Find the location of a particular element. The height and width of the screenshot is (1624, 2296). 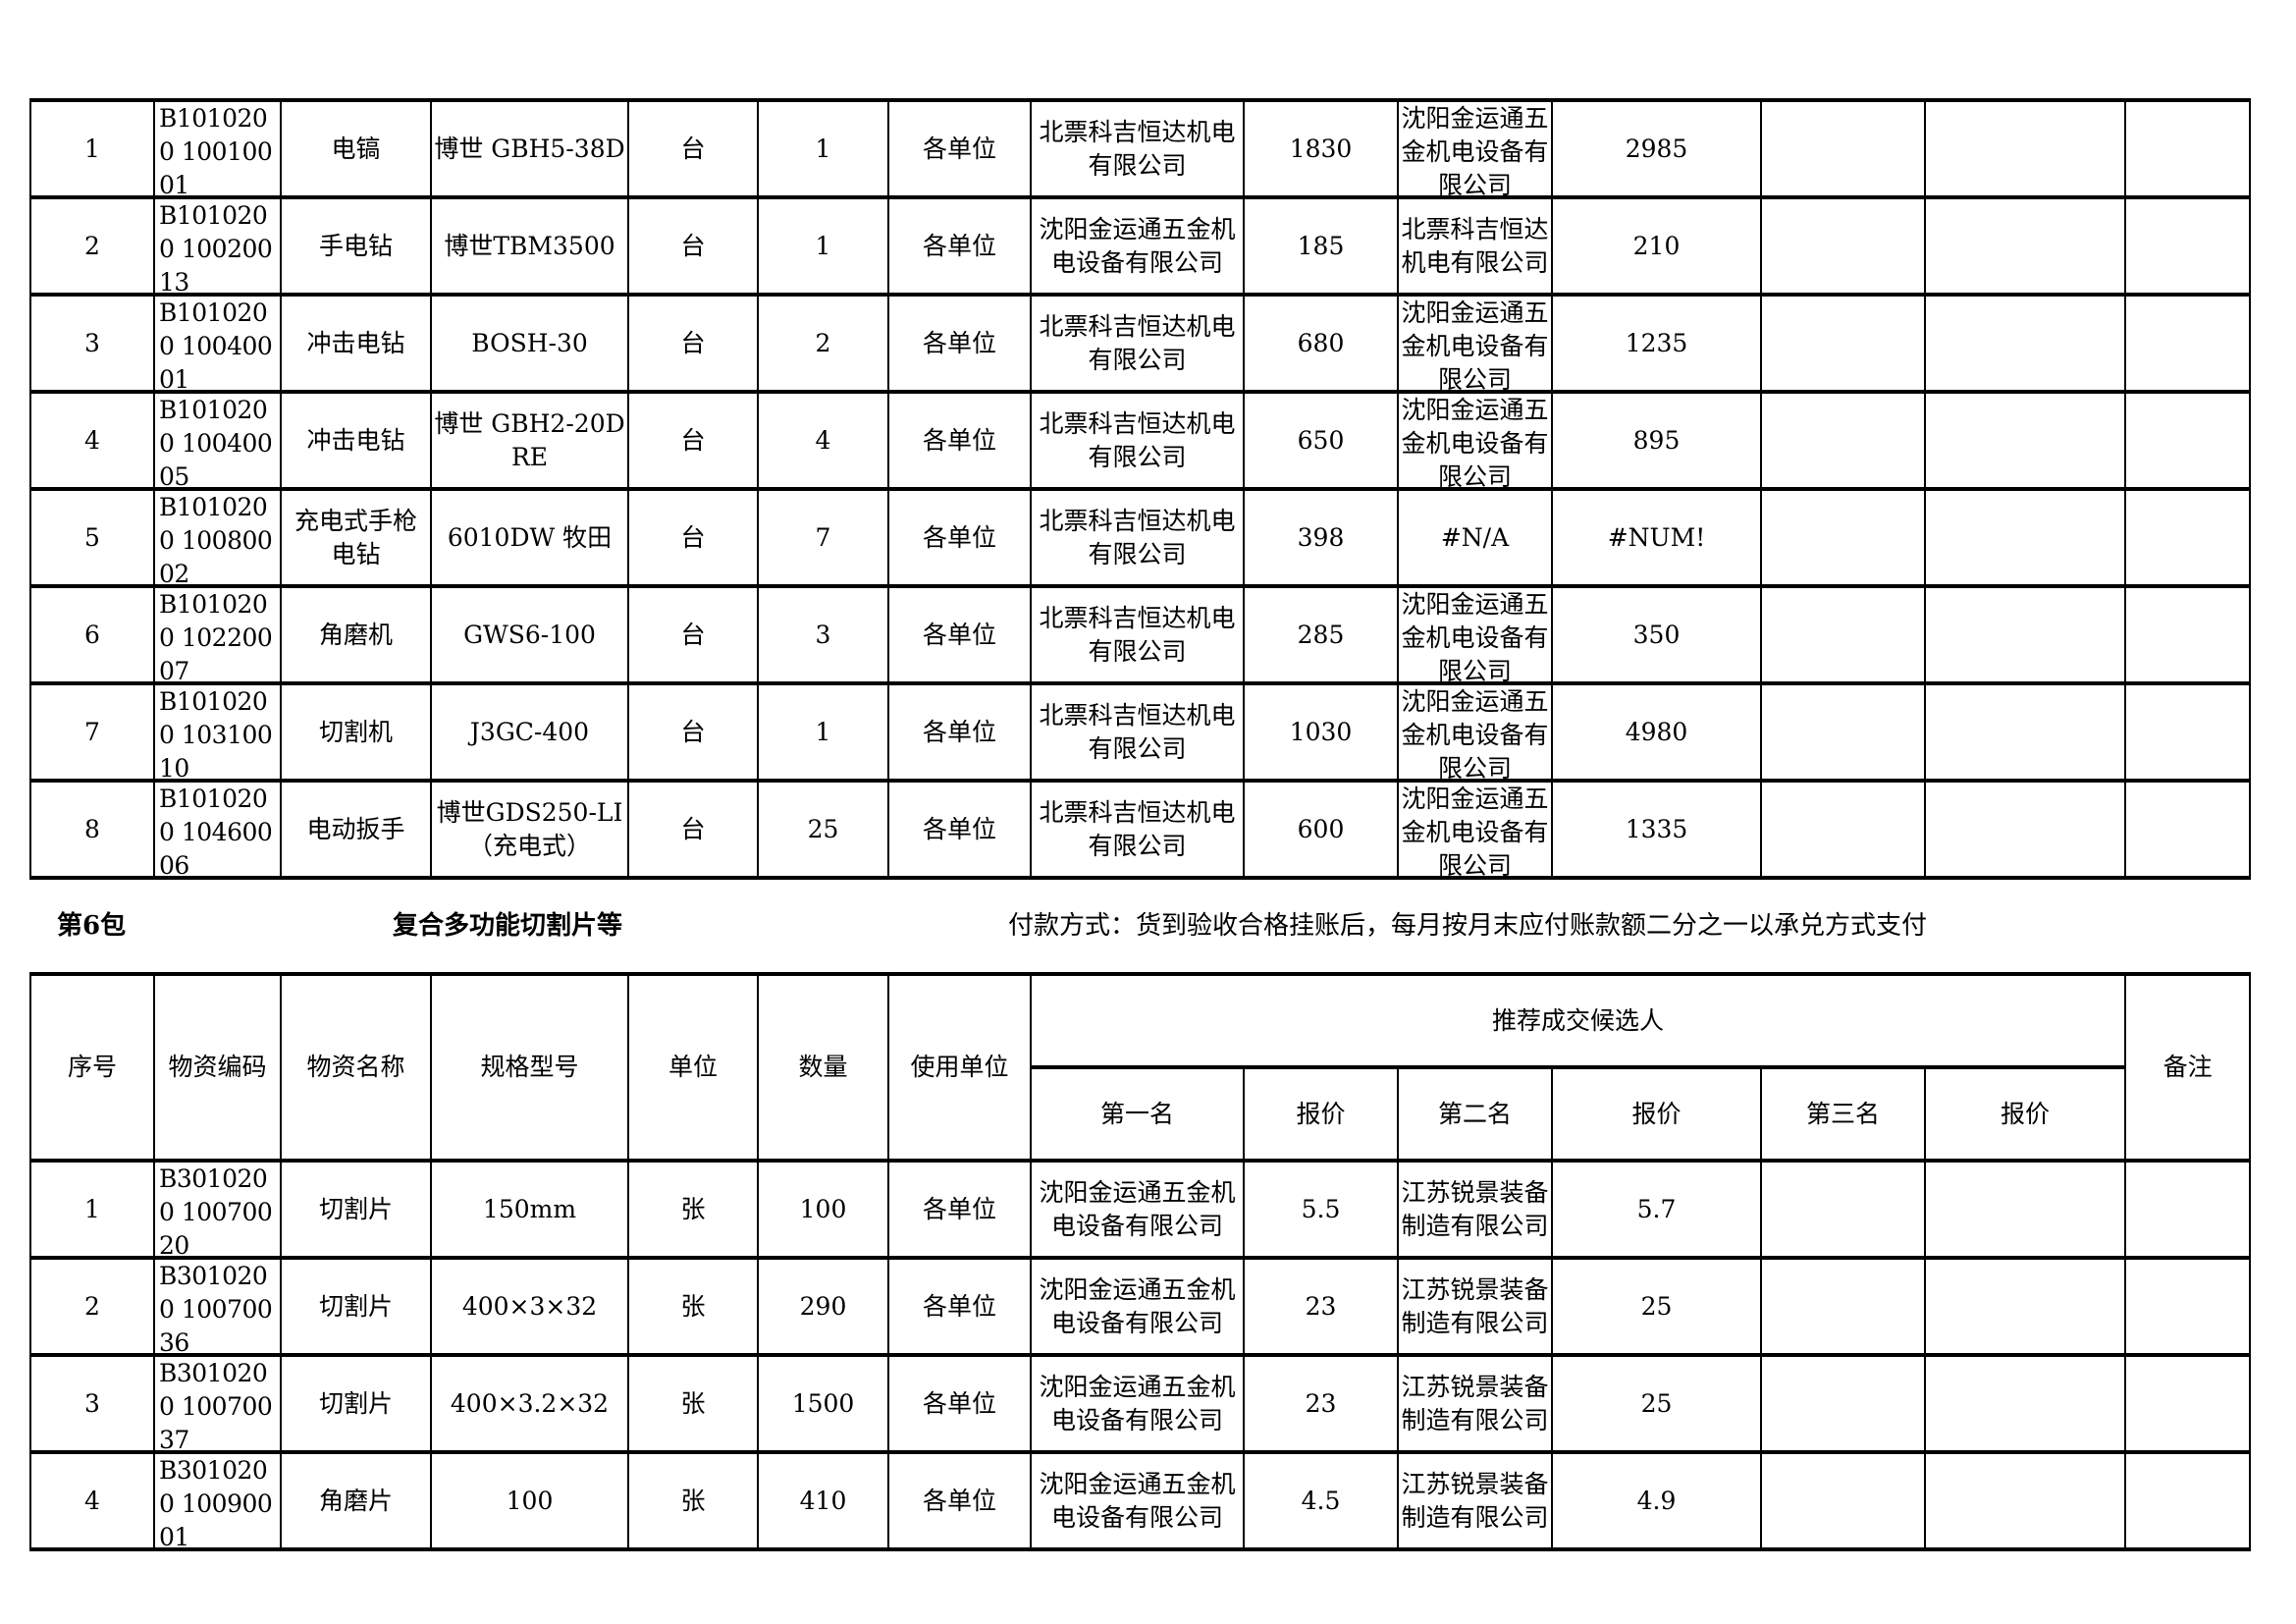

cell-no-text: 7 is located at coordinates (92, 731).